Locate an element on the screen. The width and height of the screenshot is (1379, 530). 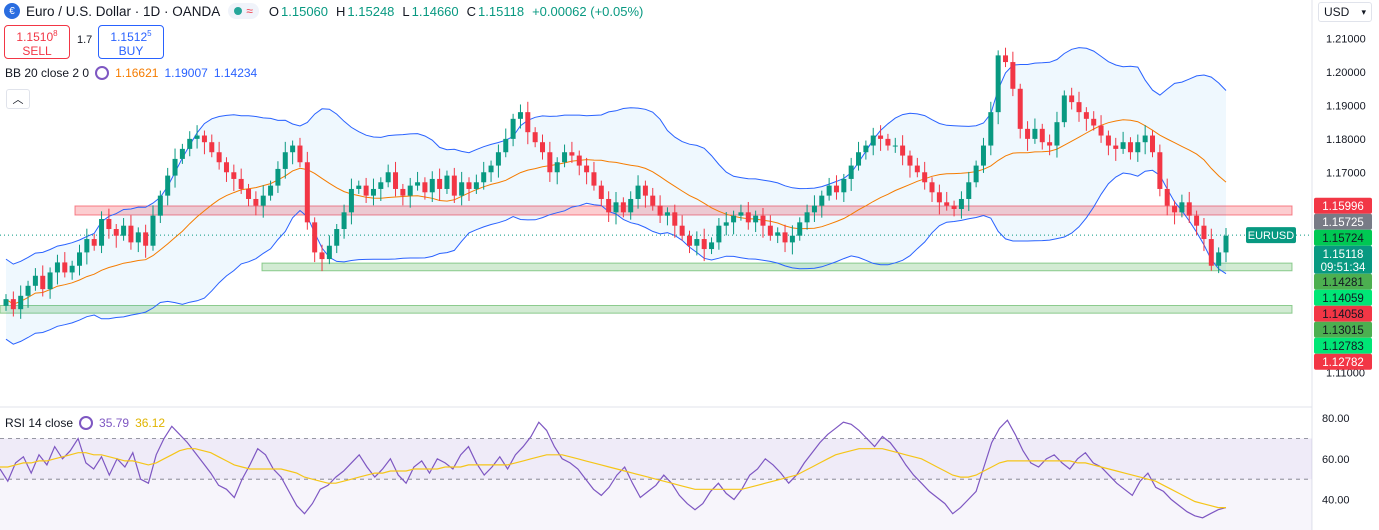
price-tick-label: 1.20000 is located at coordinates (1346, 73).